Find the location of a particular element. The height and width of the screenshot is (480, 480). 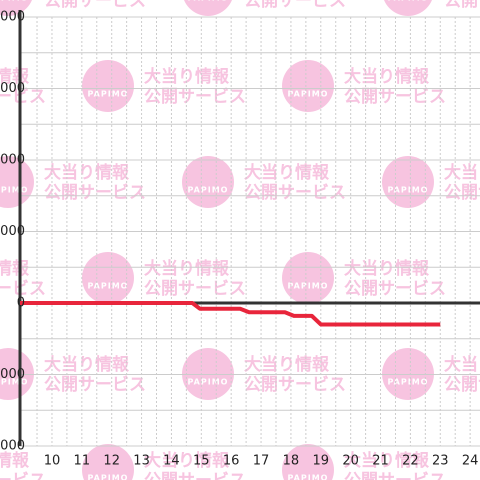

x-tick-label: 18 is located at coordinates (291, 461).